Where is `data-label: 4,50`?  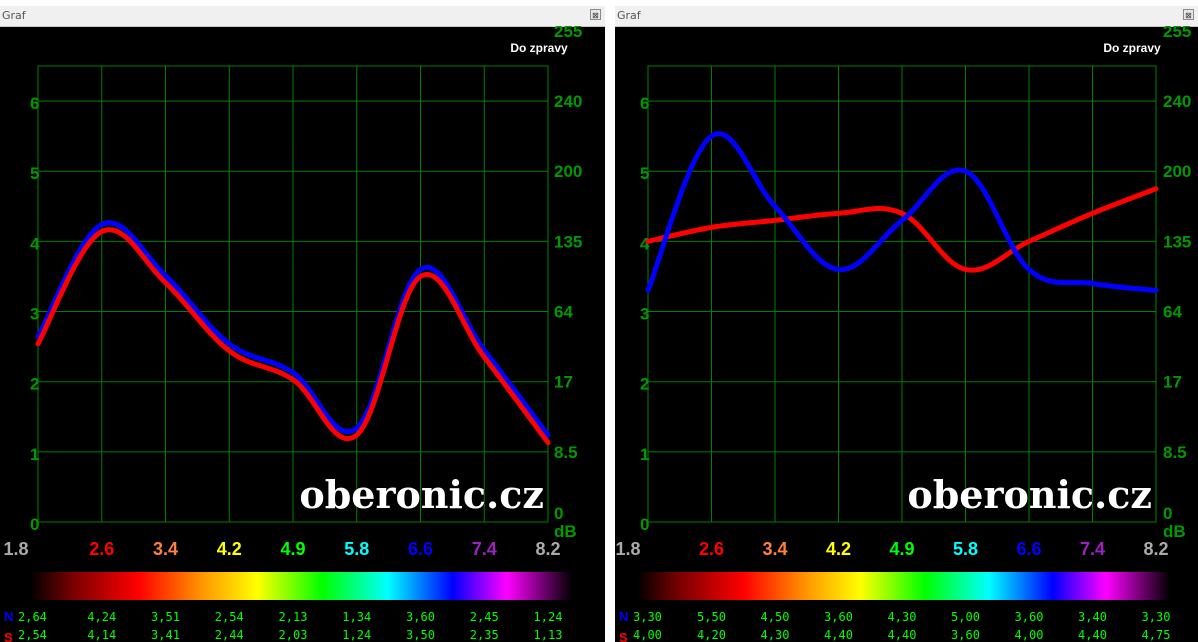 data-label: 4,50 is located at coordinates (775, 617).